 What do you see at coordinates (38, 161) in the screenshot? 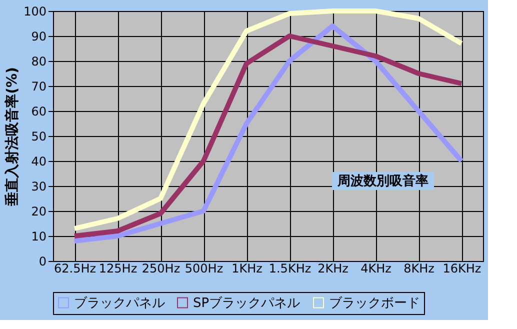
I see `y-tick-label: 40` at bounding box center [38, 161].